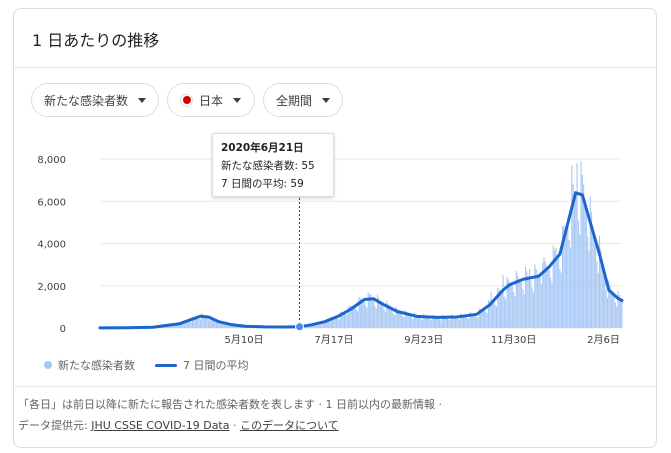  I want to click on x-tick-label: 9月23日, so click(423, 340).